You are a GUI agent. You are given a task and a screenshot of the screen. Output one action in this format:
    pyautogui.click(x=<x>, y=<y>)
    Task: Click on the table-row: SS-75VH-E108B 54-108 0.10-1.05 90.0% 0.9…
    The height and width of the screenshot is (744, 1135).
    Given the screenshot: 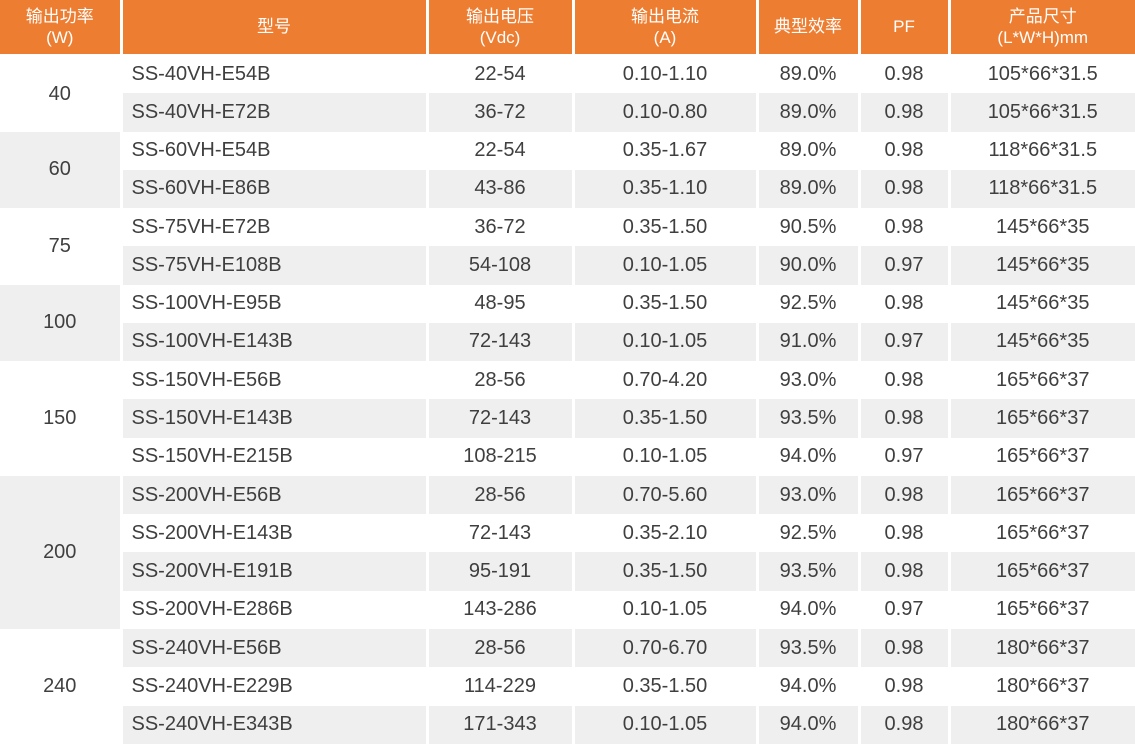 What is the action you would take?
    pyautogui.click(x=567, y=265)
    